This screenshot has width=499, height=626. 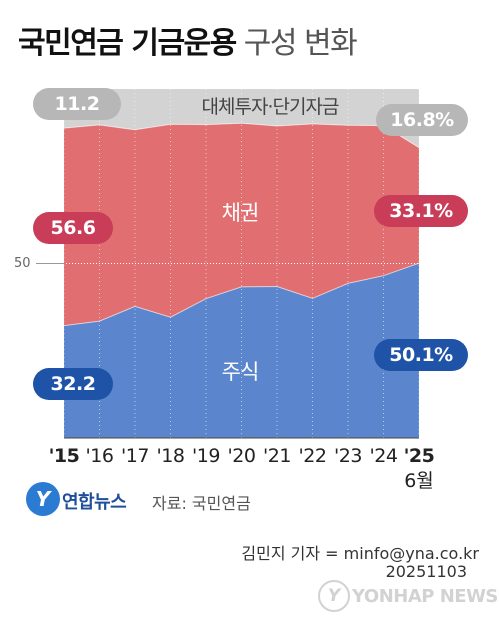 I want to click on watermark-text: YONHAP NEWS, so click(x=425, y=596).